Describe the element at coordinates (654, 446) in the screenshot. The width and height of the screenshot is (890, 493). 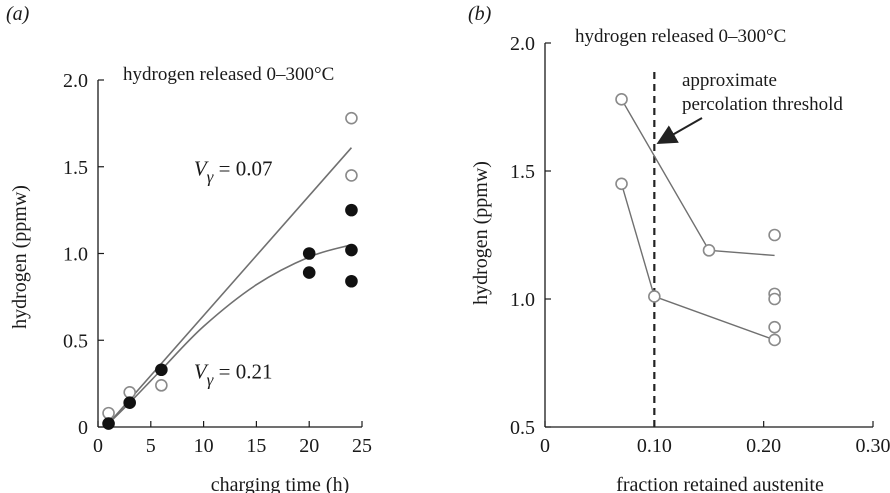
I see `x-tick-label: 0.10` at that location.